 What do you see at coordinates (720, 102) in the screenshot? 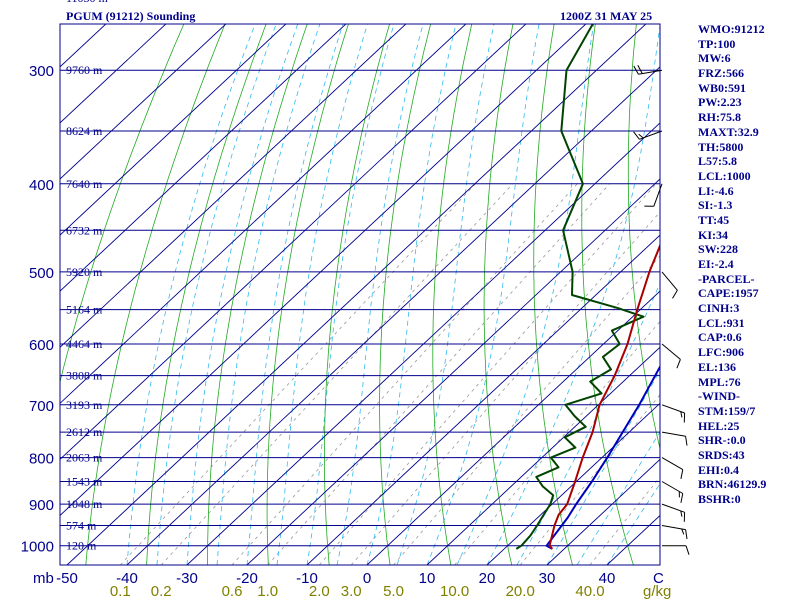
I see `index-item: PW:2.23` at bounding box center [720, 102].